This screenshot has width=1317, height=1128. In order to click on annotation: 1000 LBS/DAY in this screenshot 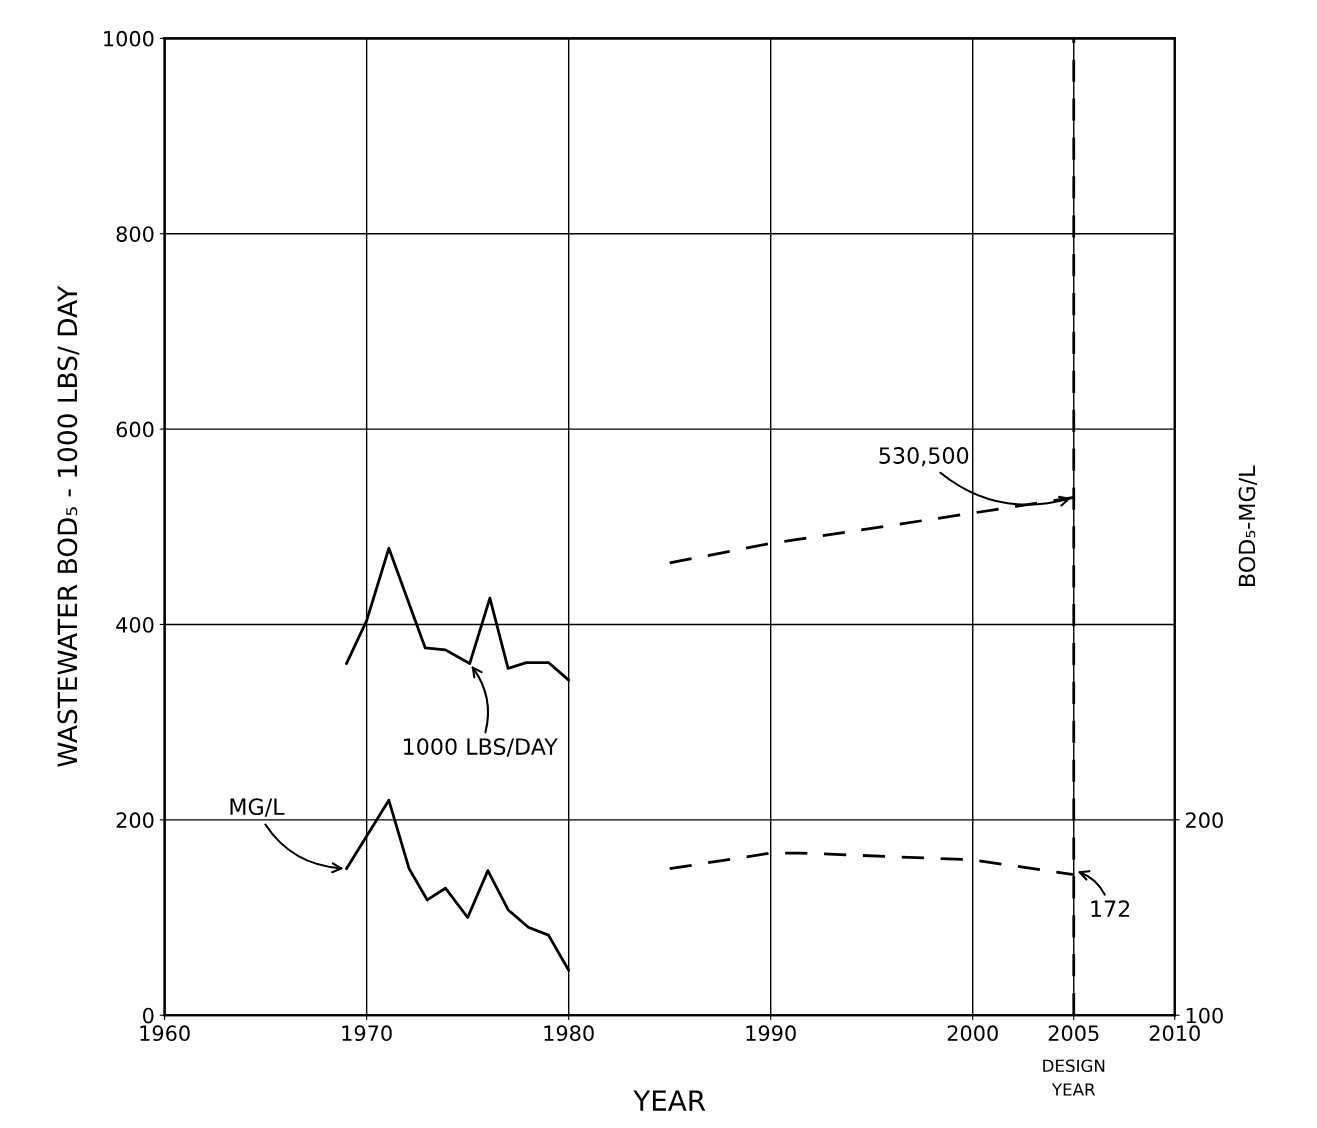, I will do `click(481, 747)`.